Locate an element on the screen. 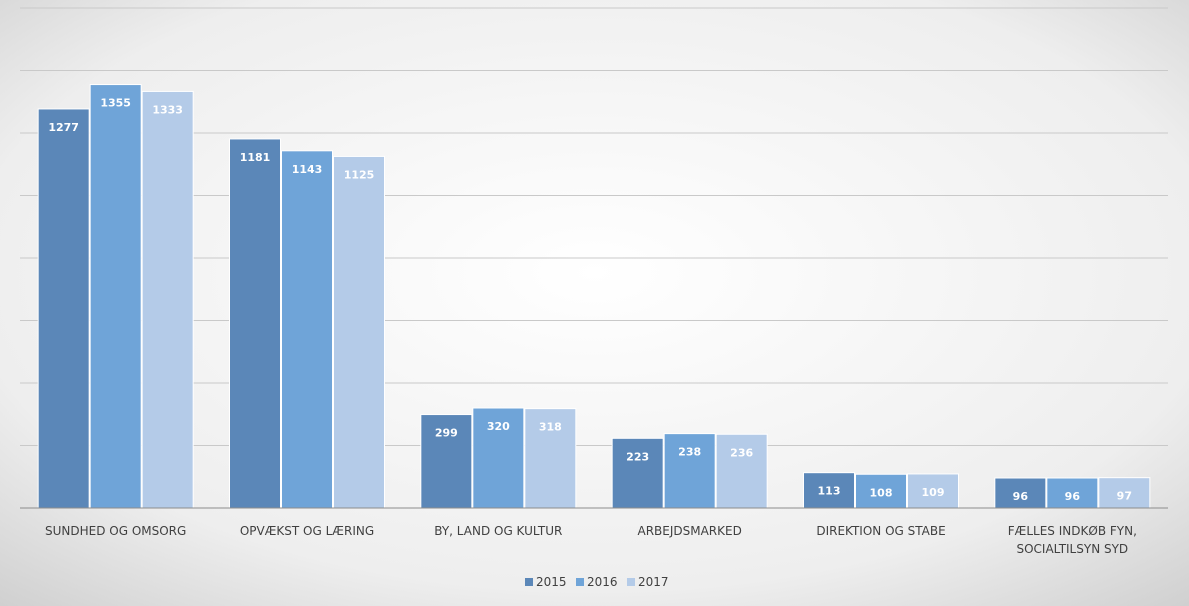  category-label: SUNDHED OG OMSORG is located at coordinates (115, 531).